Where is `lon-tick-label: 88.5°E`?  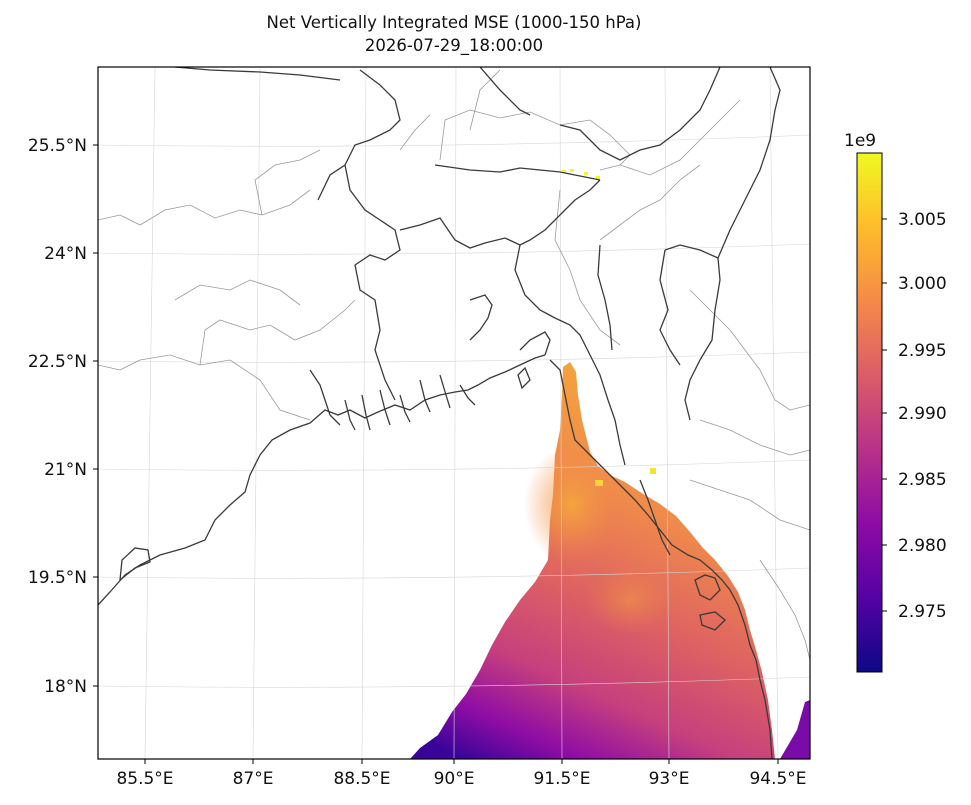 lon-tick-label: 88.5°E is located at coordinates (361, 779).